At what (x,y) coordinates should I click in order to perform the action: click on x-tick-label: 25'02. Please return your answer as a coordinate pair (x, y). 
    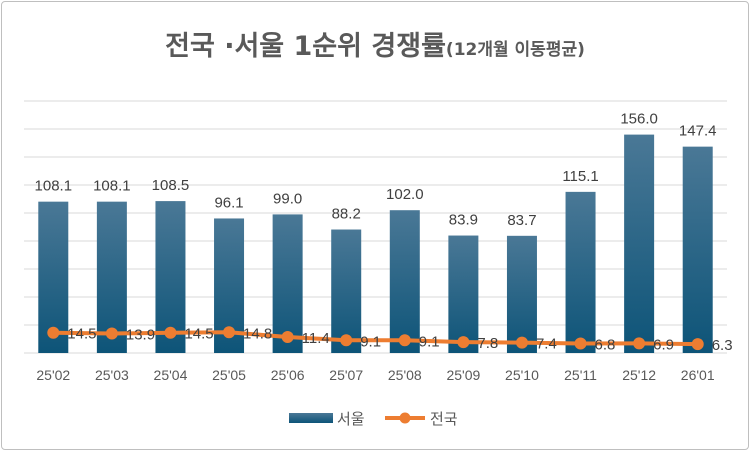
    Looking at the image, I should click on (53, 375).